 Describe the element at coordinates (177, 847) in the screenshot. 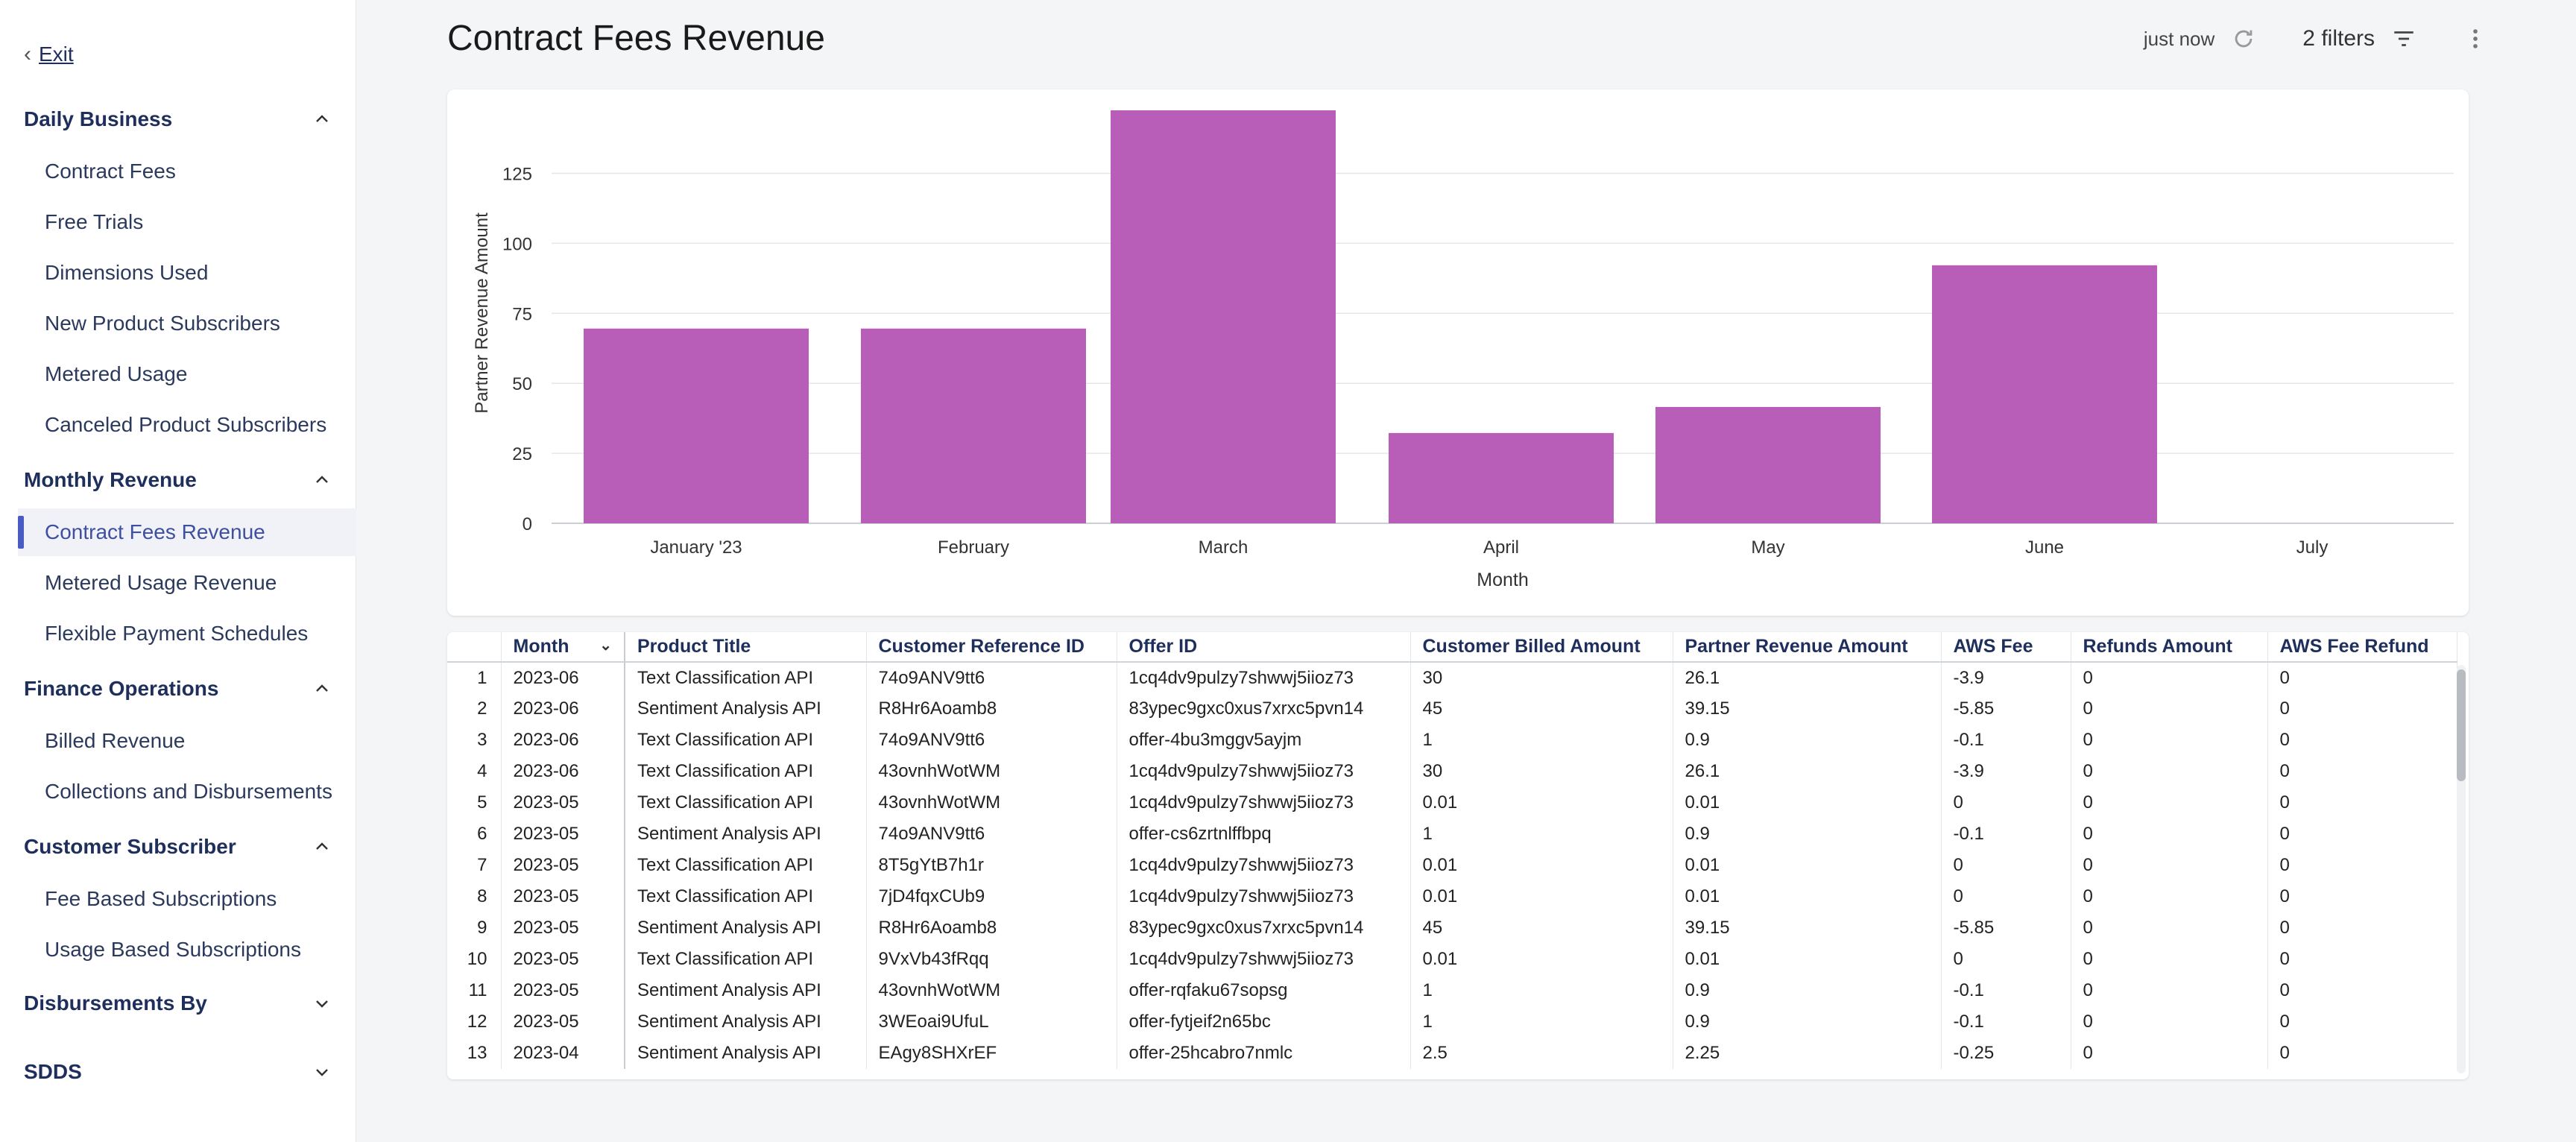

I see `section-customer-subscriber: Customer Subscriber` at that location.